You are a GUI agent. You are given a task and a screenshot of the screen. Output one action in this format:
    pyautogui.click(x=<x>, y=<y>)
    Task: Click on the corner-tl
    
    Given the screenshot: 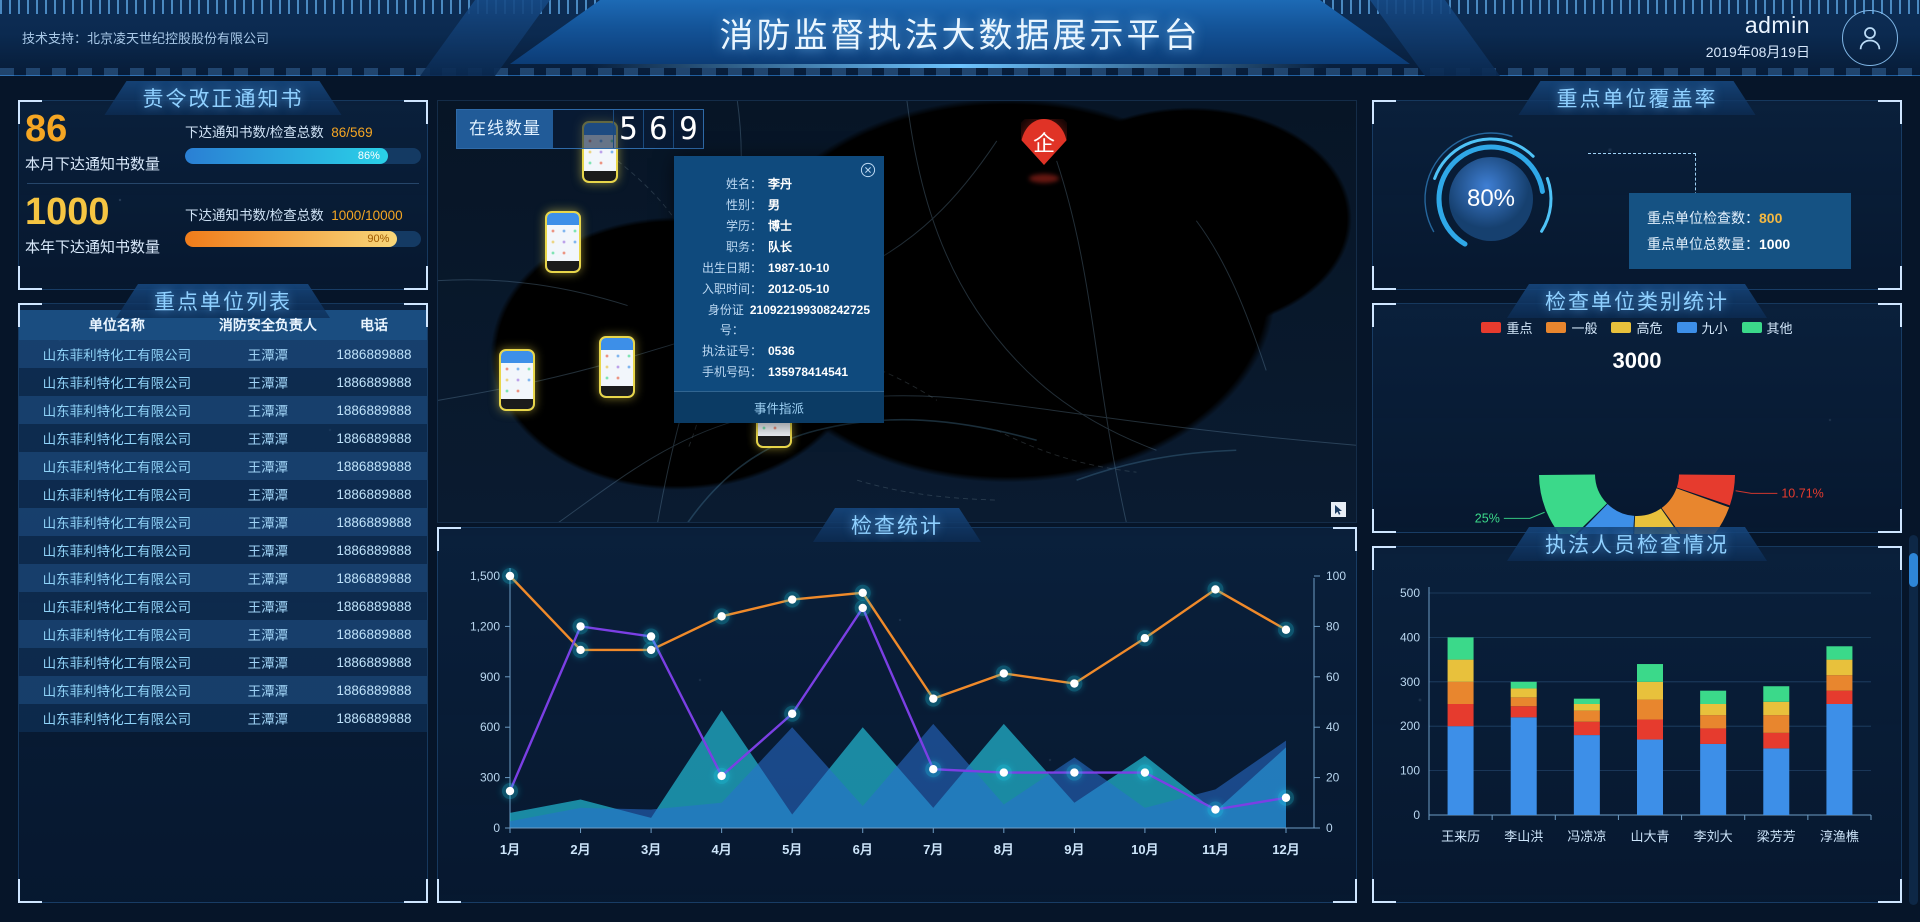 What is the action you would take?
    pyautogui.click(x=30, y=112)
    